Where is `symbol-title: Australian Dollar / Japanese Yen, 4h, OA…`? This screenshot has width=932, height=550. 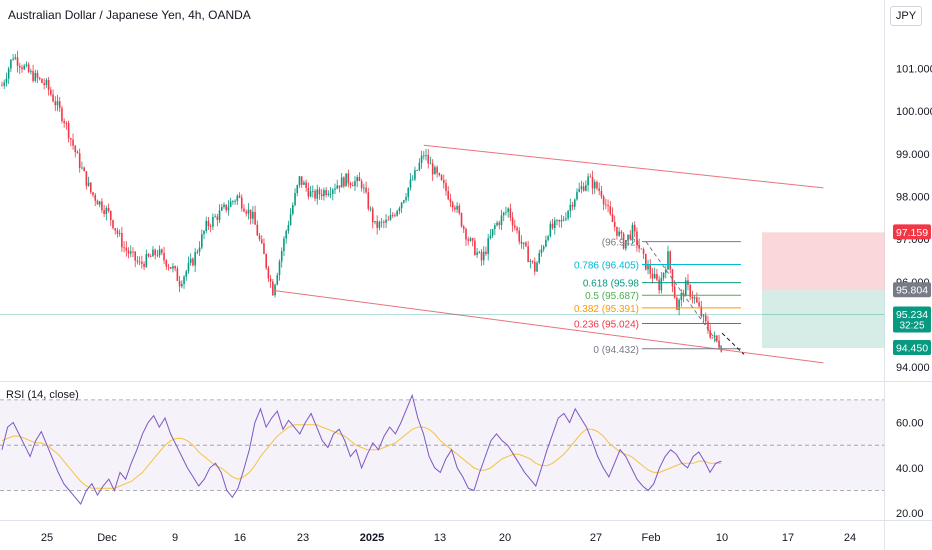
symbol-title: Australian Dollar / Japanese Yen, 4h, OA… is located at coordinates (129, 15).